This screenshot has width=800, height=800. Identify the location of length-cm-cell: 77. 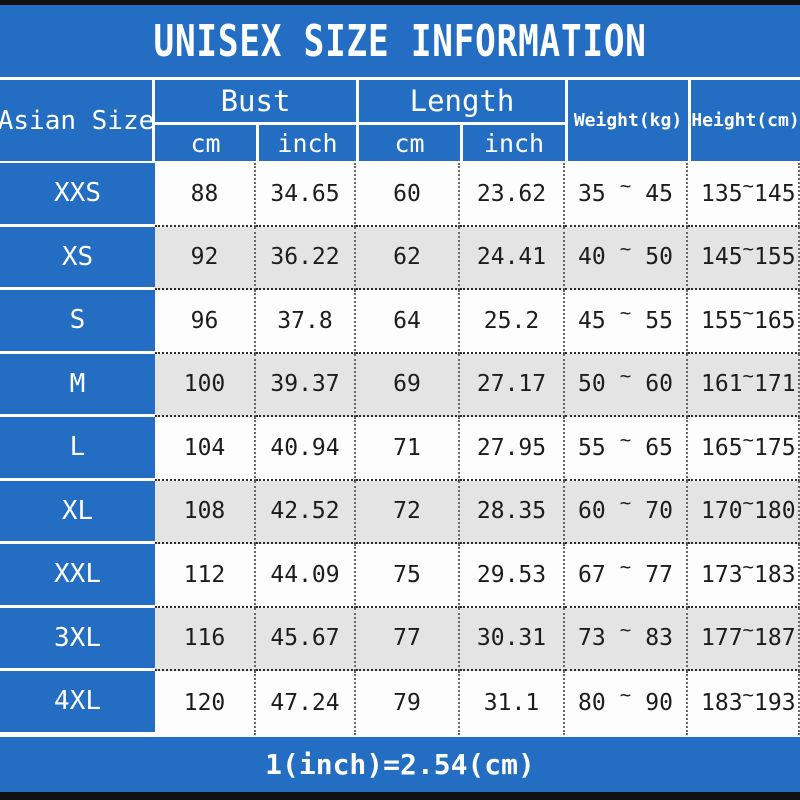
(408, 639).